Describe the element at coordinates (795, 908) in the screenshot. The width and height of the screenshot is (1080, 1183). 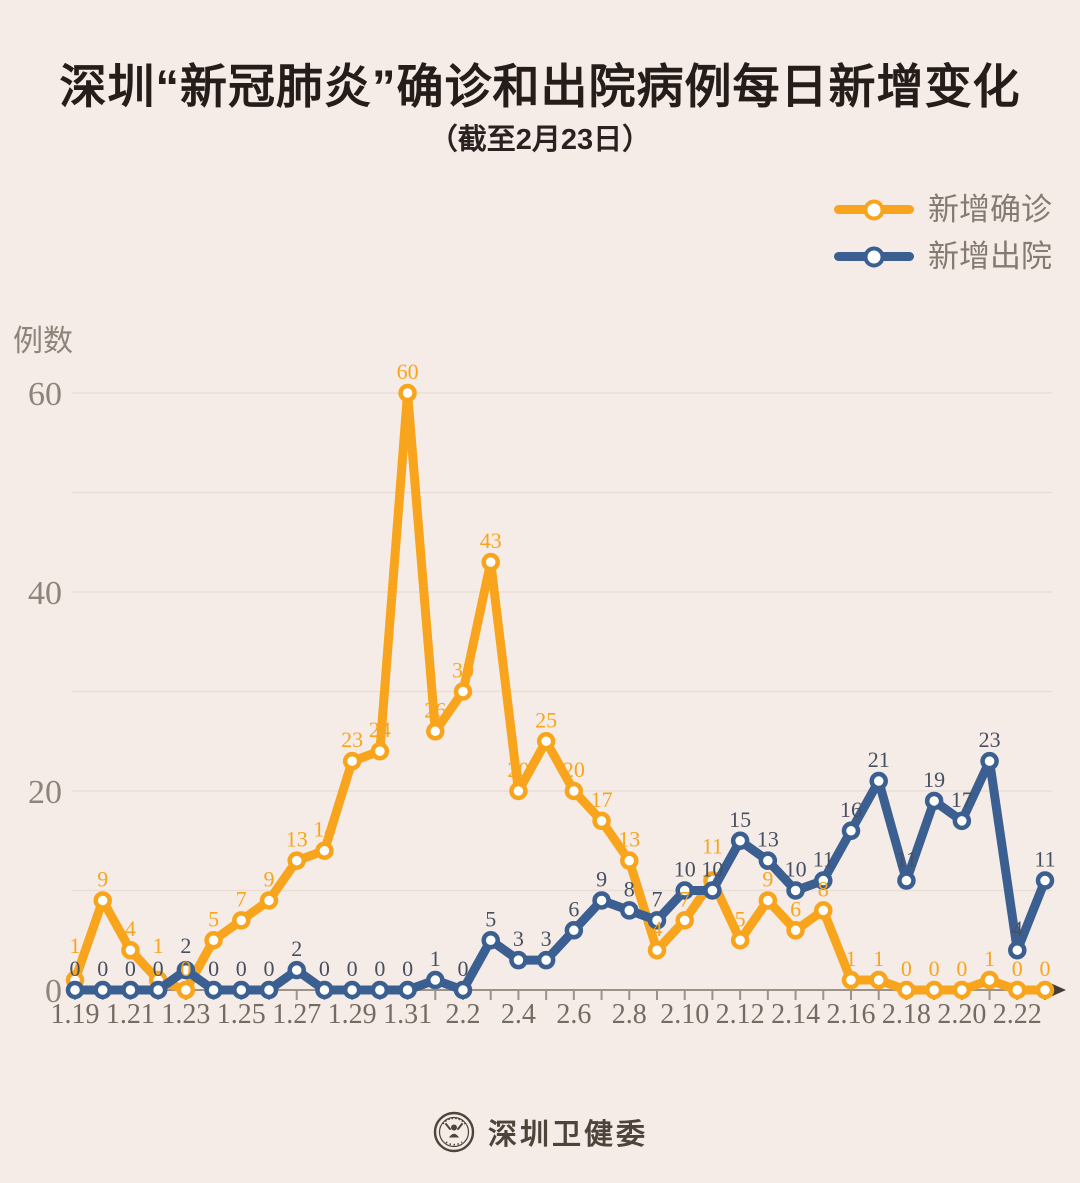
I see `data-label-confirmed: 6` at that location.